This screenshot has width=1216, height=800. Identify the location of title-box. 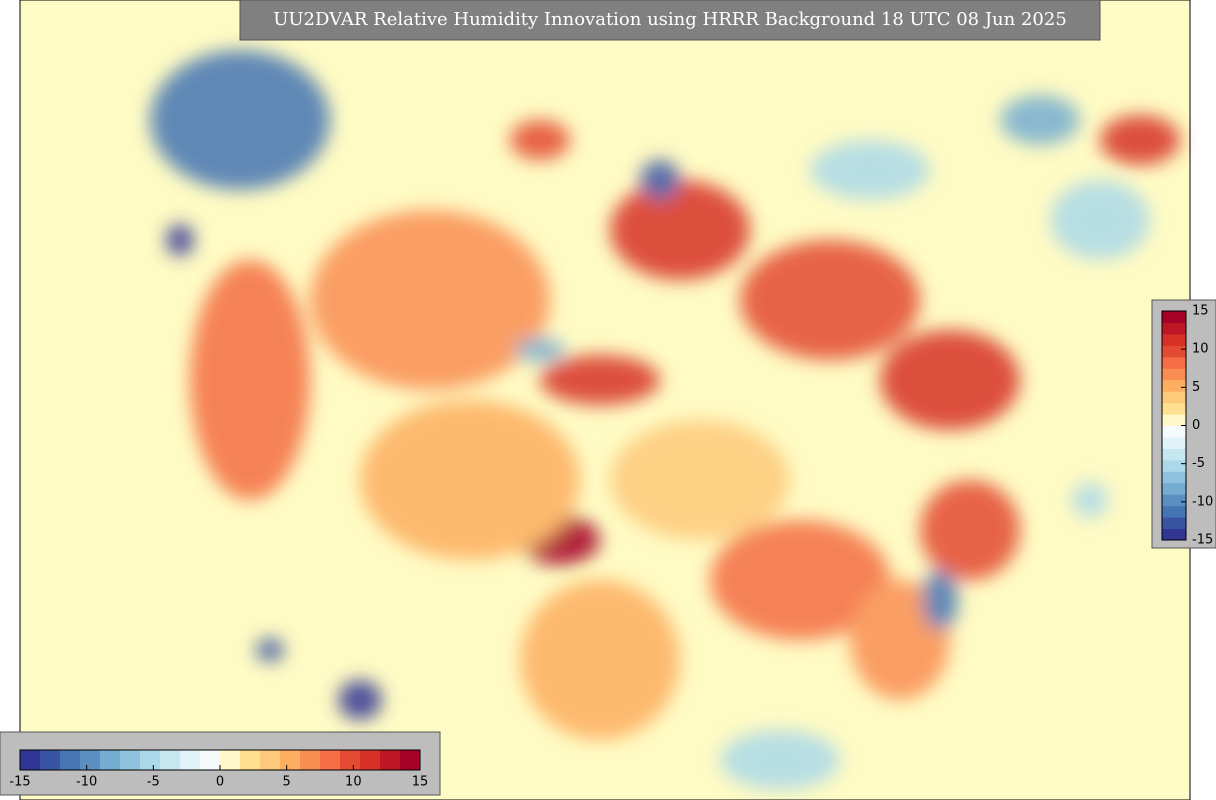
(670, 20).